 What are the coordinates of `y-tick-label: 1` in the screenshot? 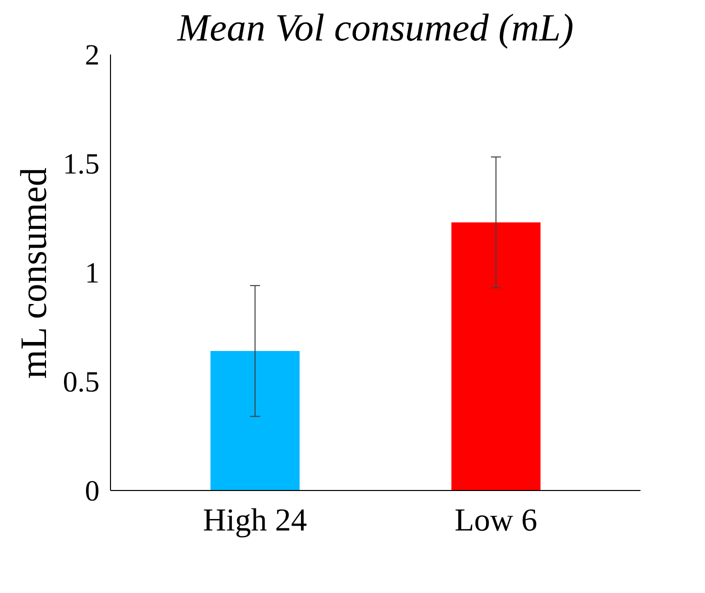 It's located at (92, 274).